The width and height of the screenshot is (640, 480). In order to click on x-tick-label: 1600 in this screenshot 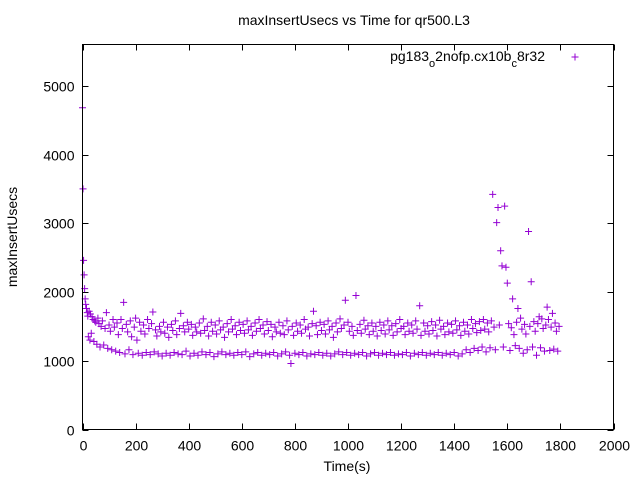, I will do `click(507, 446)`.